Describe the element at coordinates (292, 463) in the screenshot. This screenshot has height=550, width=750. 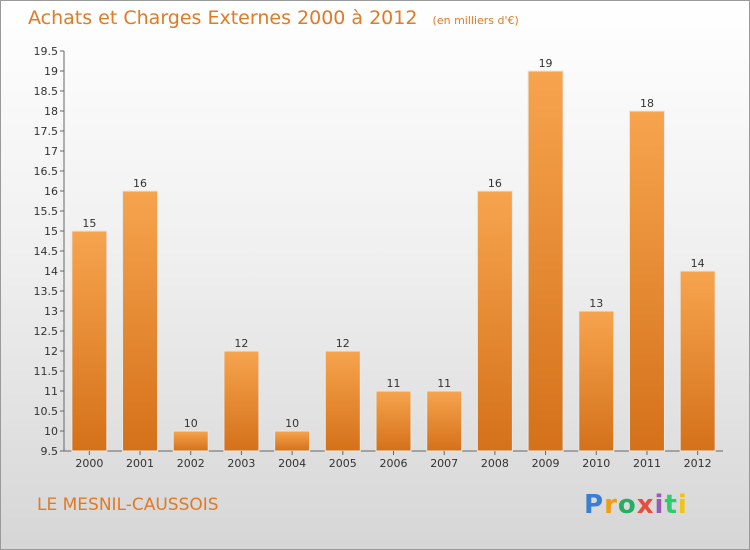
I see `x-tick-label: 2004` at that location.